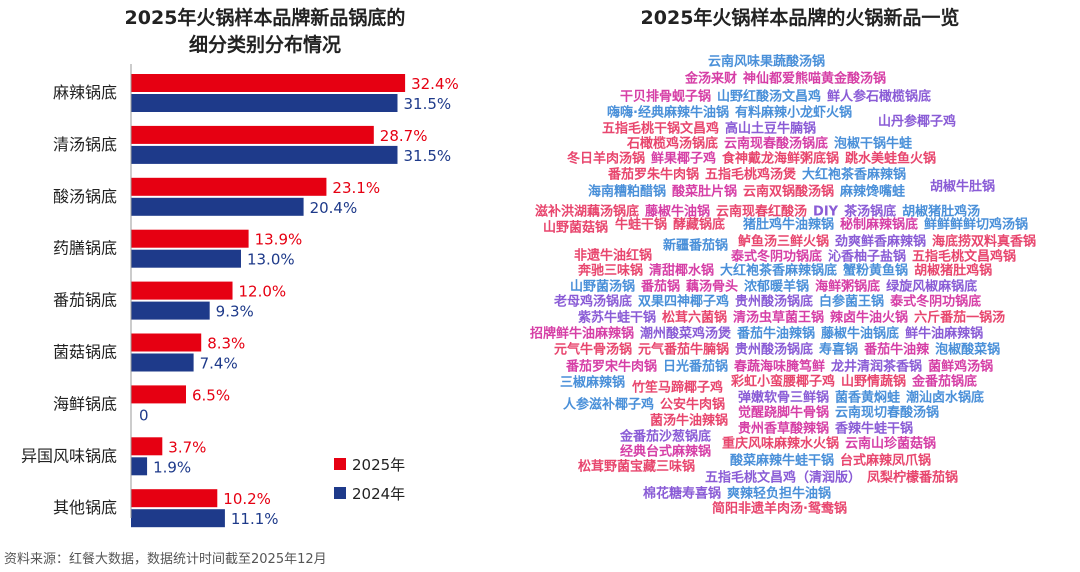  I want to click on word-cloud-item: 冬日羊肉汤锅, so click(606, 159).